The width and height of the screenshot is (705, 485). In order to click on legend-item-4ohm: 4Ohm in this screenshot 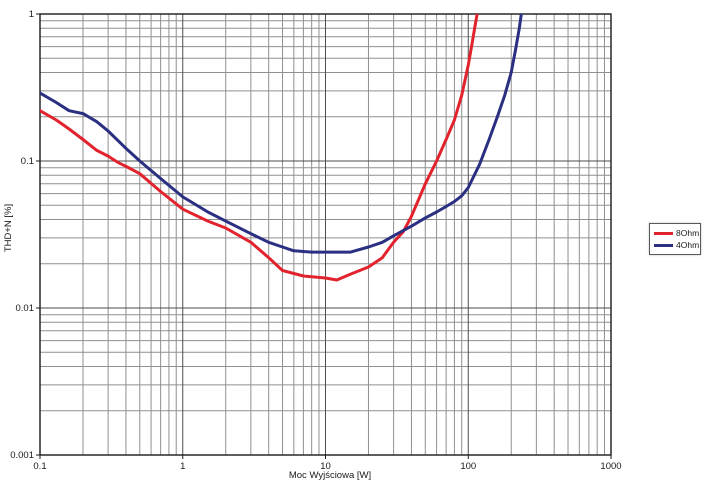, I will do `click(677, 245)`.